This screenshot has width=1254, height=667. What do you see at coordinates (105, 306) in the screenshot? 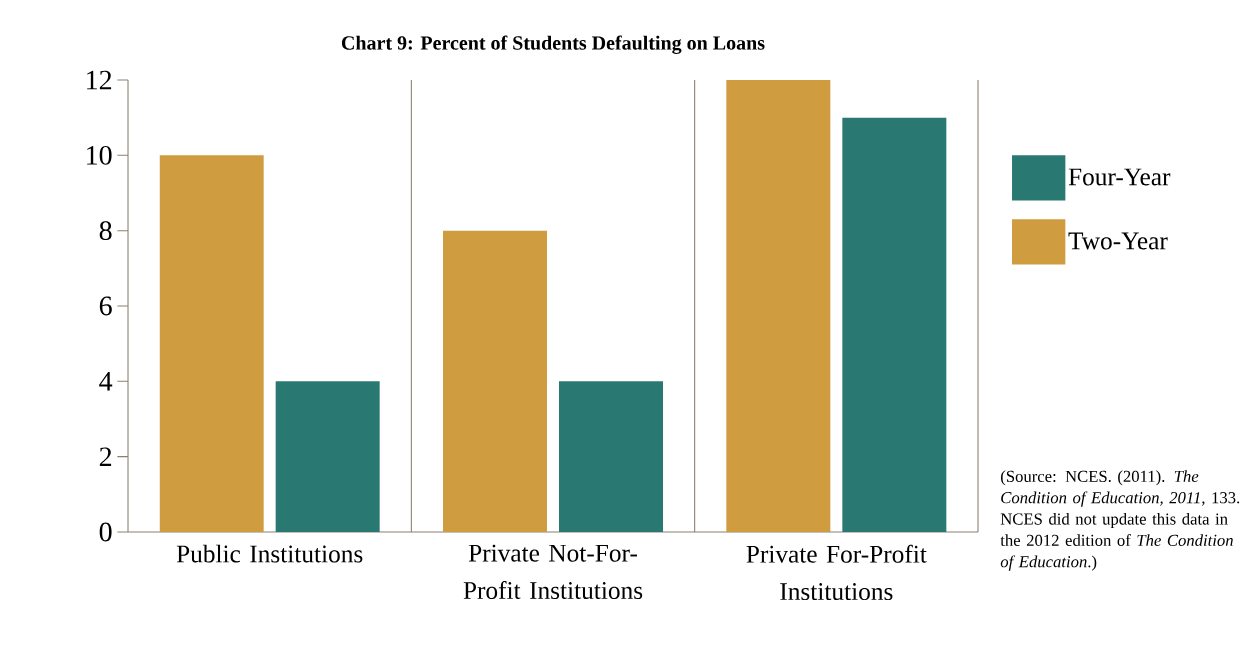
I see `y-tick-label: 6` at bounding box center [105, 306].